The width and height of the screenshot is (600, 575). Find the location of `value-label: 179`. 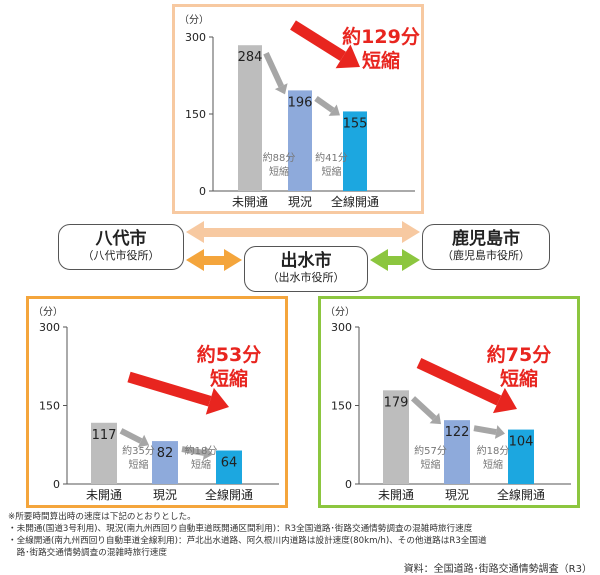

value-label: 179 is located at coordinates (396, 402).